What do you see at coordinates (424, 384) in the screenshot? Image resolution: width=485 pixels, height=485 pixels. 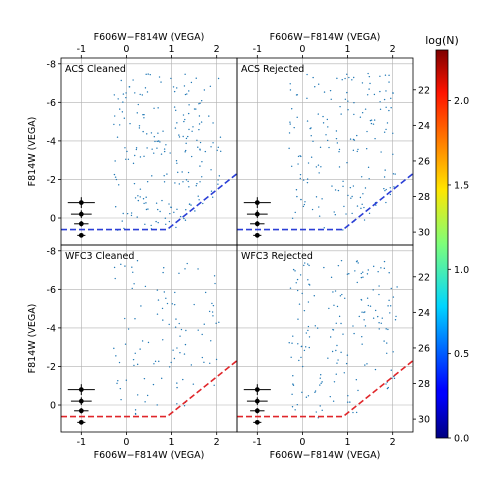 I see `right-y-tick-label: 28` at bounding box center [424, 384].